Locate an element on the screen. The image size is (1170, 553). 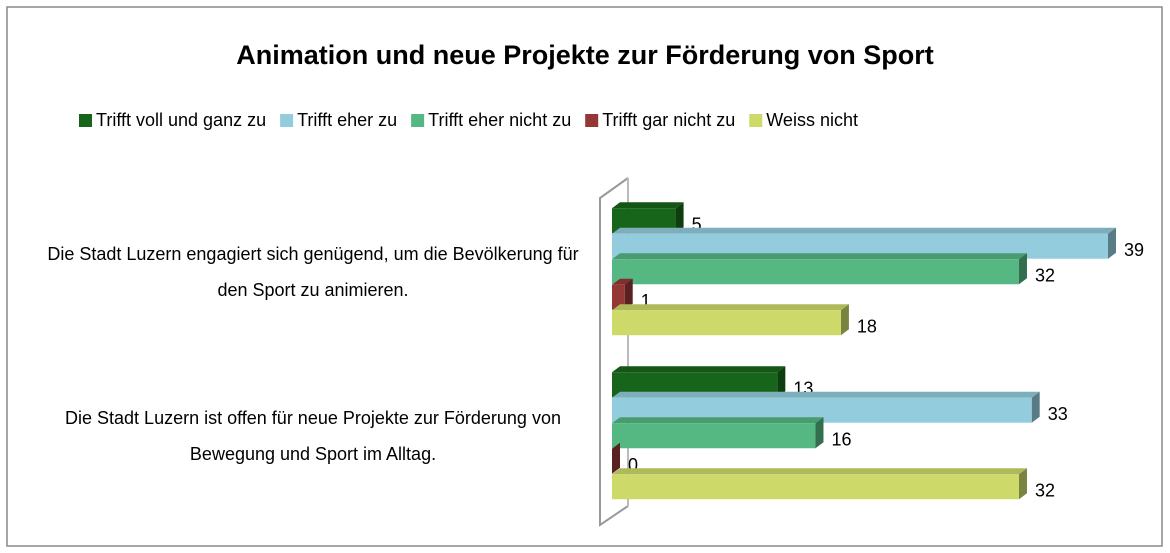
value-label: 16 is located at coordinates (841, 440).